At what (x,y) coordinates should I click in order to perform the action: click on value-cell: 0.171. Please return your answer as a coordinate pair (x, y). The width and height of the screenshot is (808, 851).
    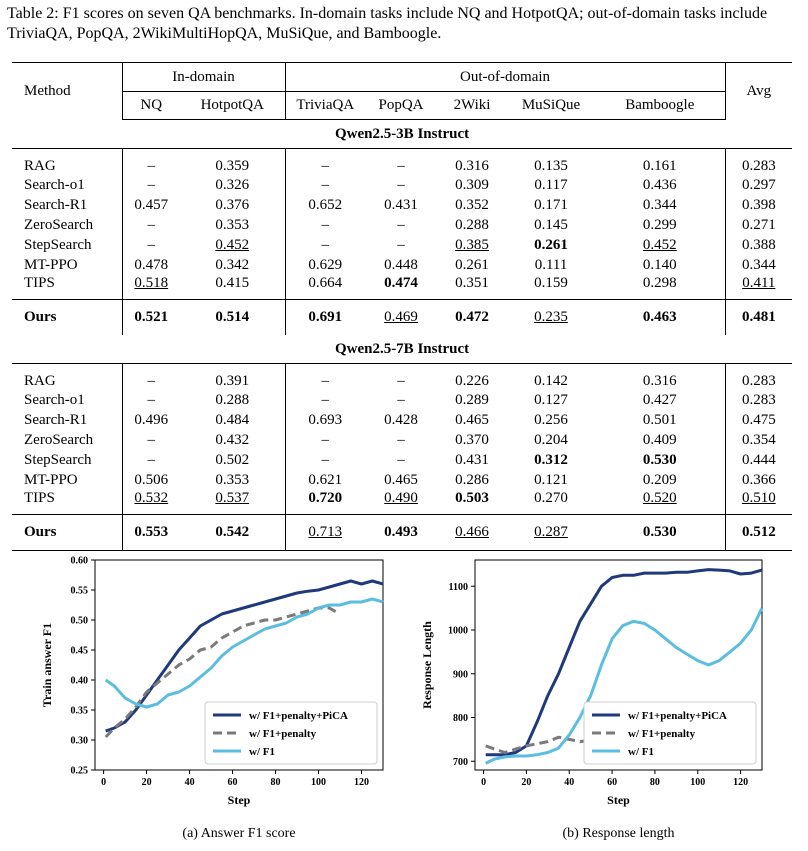
    Looking at the image, I should click on (551, 205).